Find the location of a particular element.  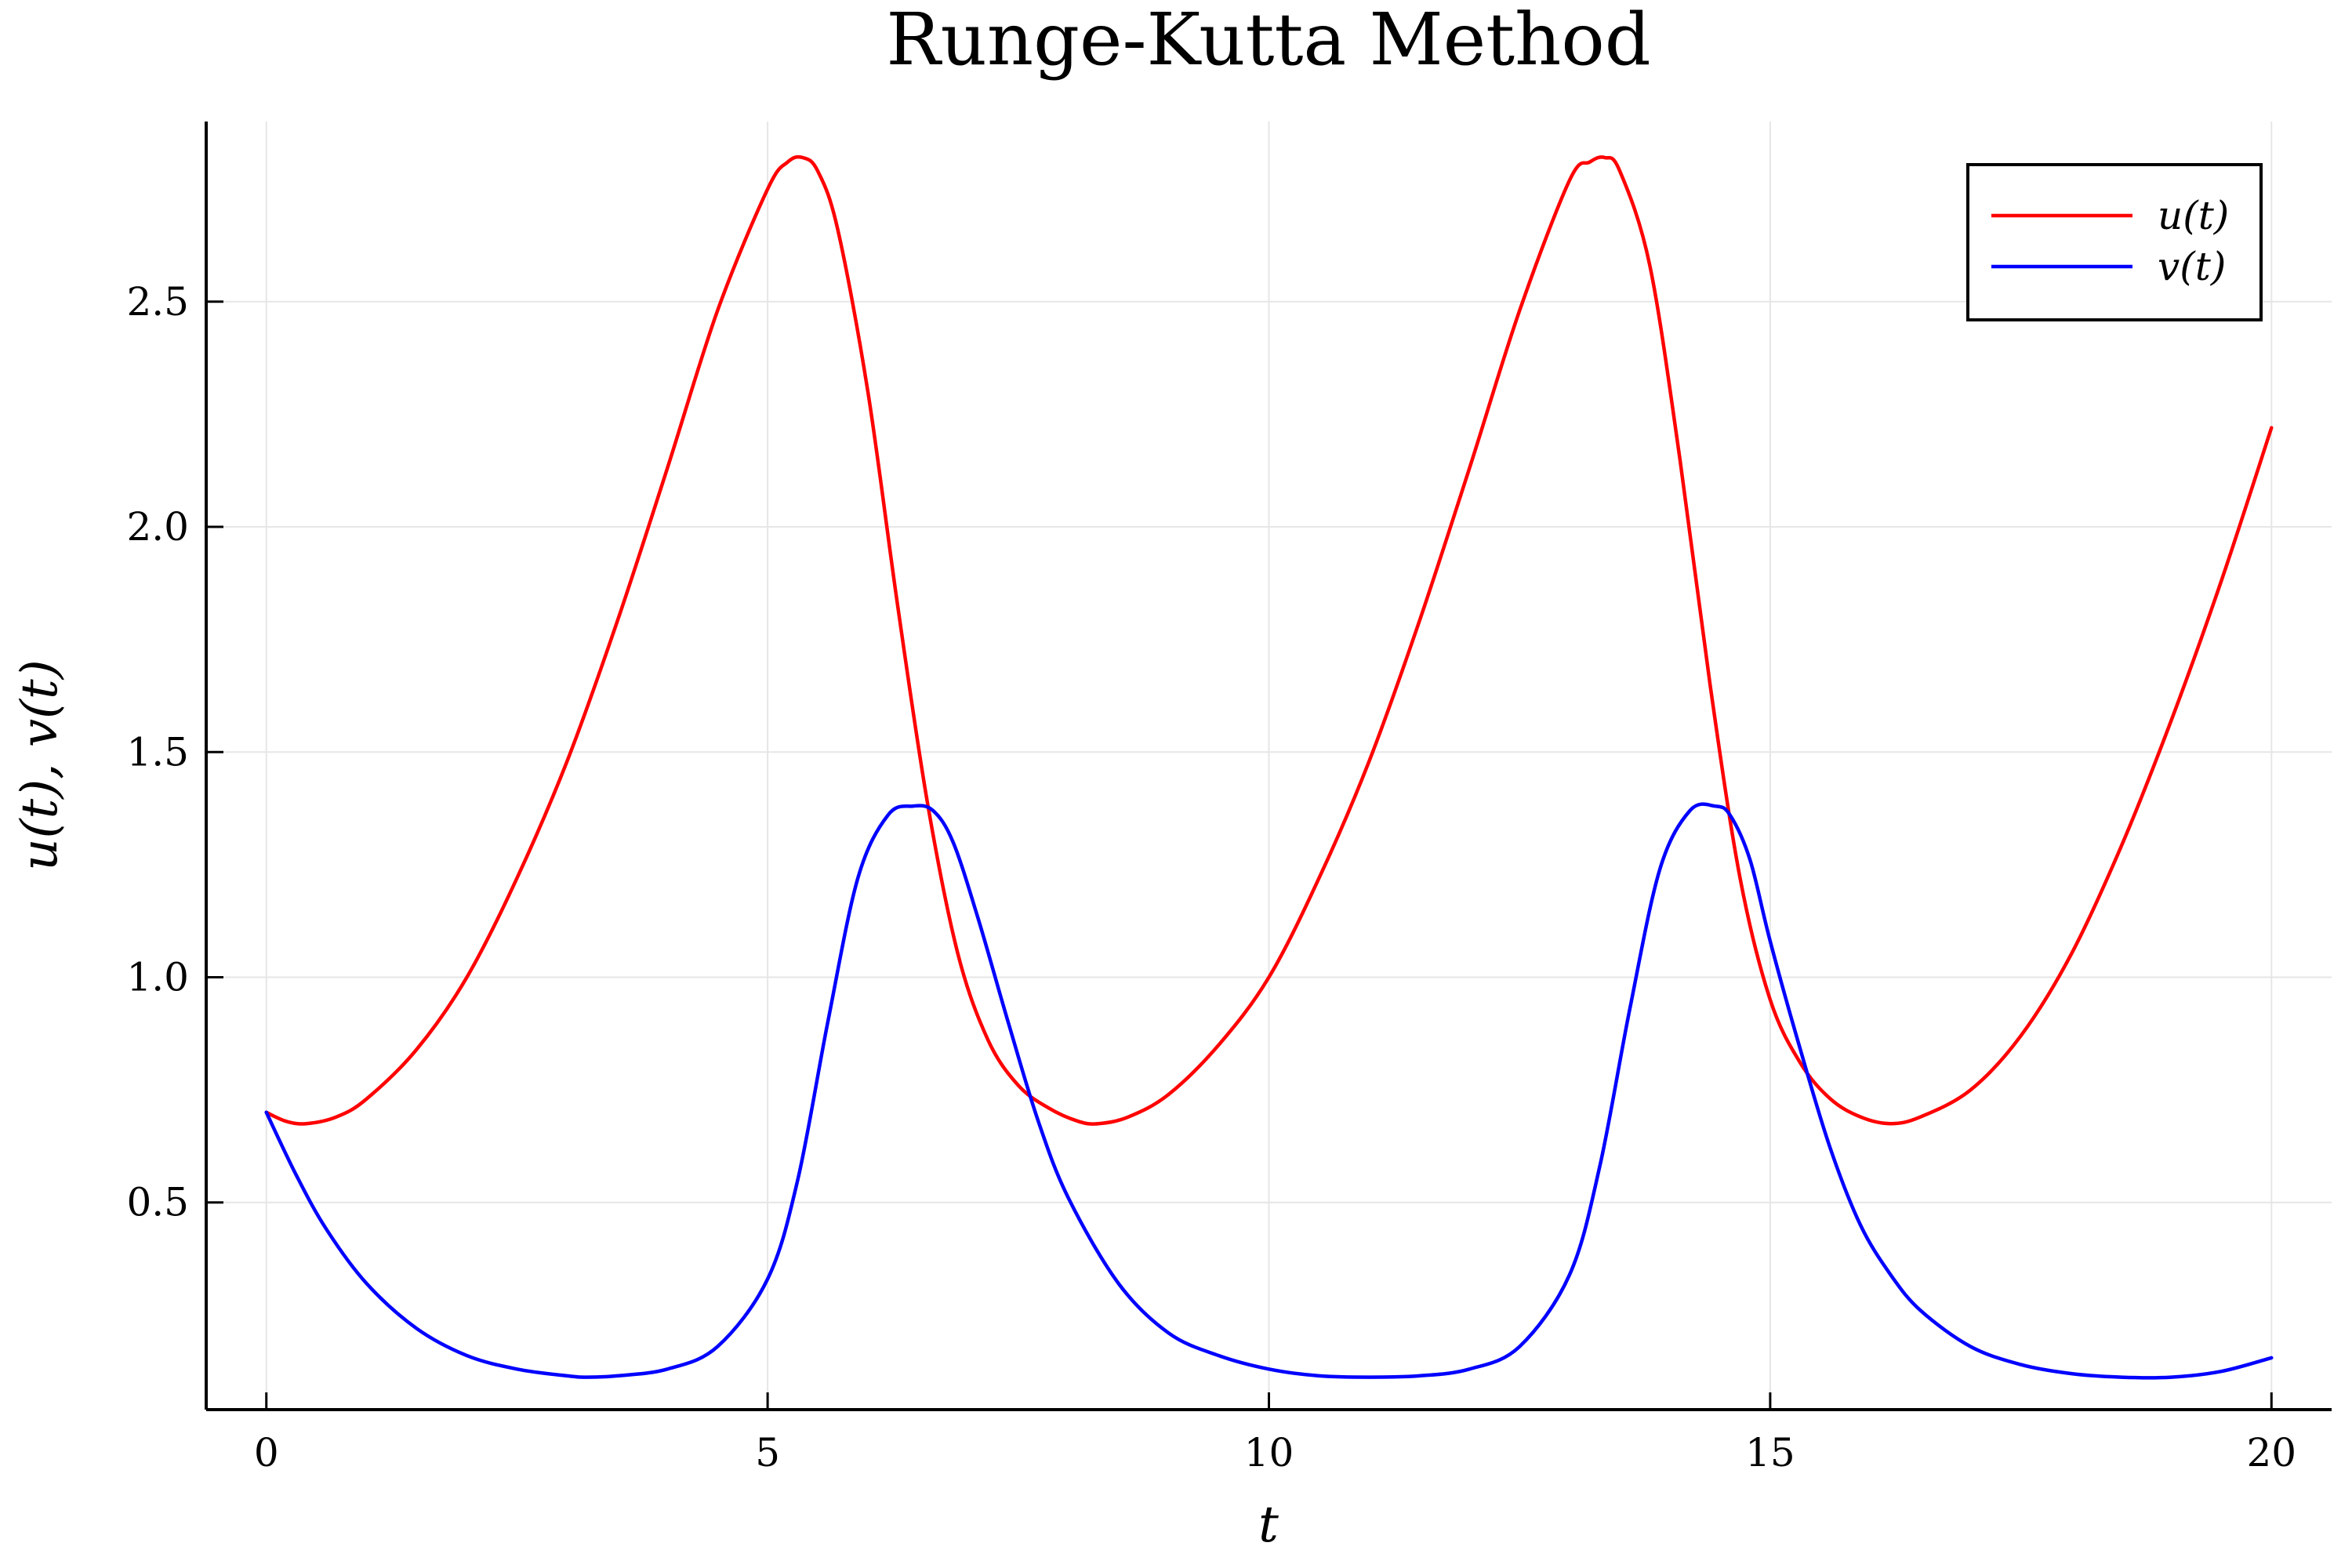

legend-box is located at coordinates (2114, 242).